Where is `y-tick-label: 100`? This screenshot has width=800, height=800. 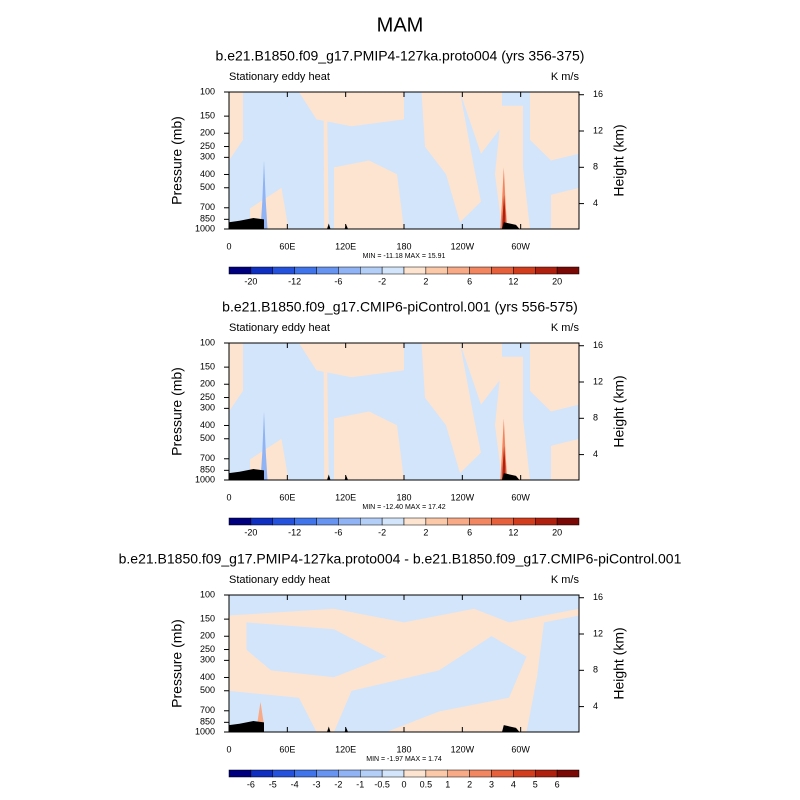
y-tick-label: 100 is located at coordinates (207, 342).